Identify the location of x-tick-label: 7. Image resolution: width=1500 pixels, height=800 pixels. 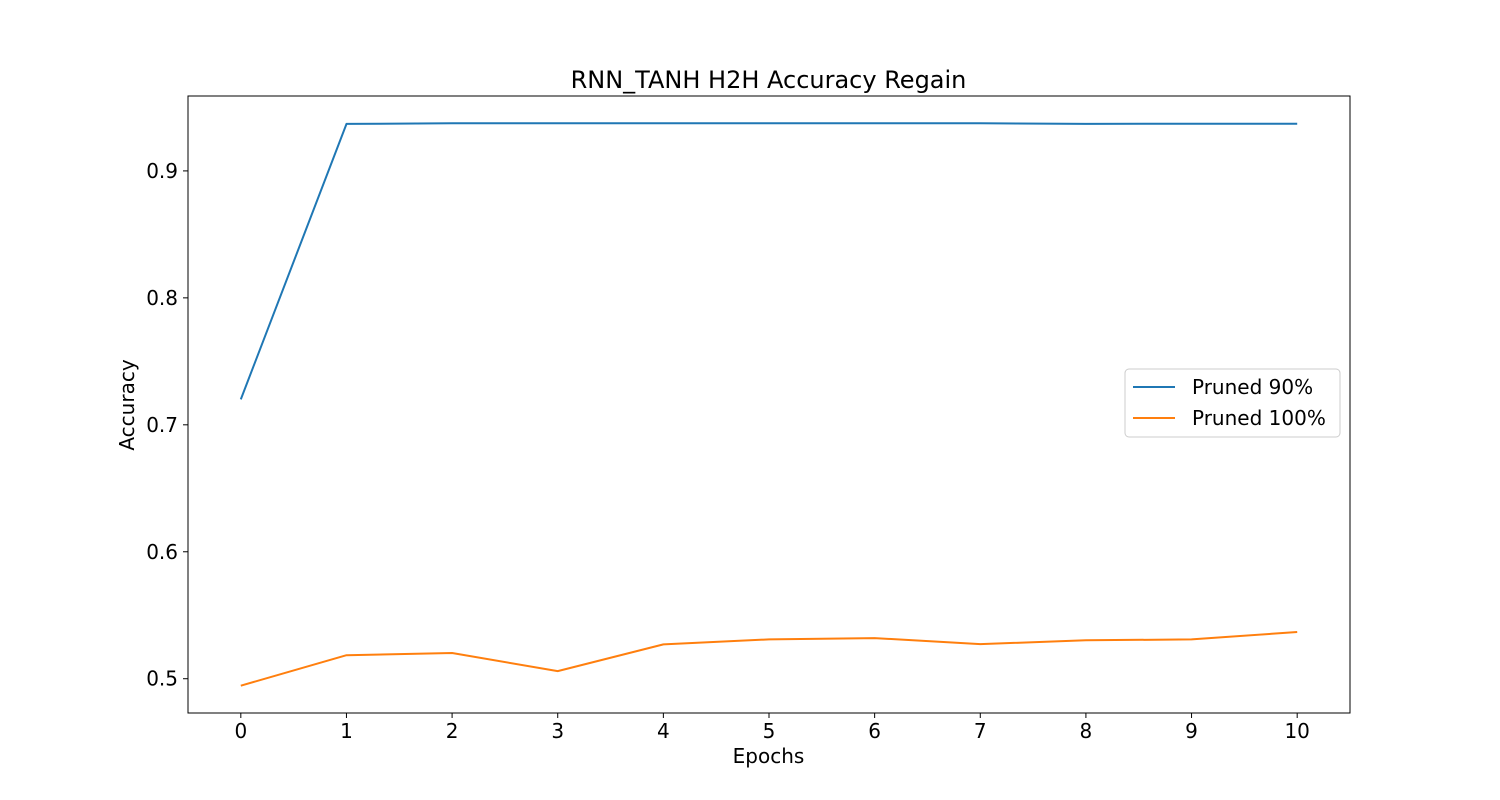
(980, 731).